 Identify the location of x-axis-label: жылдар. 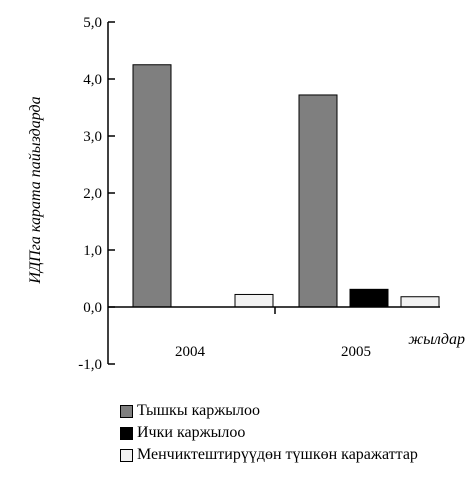
(436, 339).